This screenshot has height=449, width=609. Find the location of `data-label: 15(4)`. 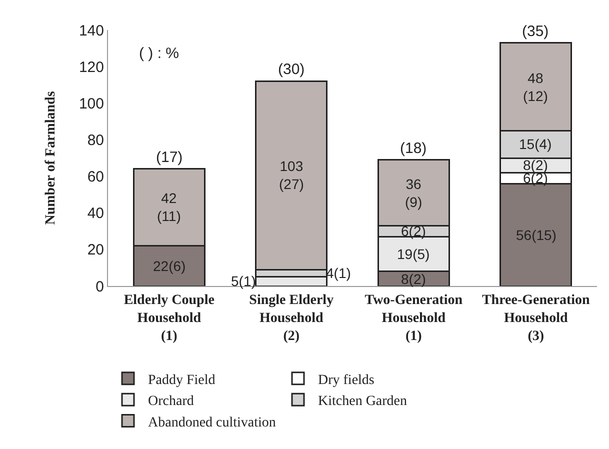

data-label: 15(4) is located at coordinates (535, 144).